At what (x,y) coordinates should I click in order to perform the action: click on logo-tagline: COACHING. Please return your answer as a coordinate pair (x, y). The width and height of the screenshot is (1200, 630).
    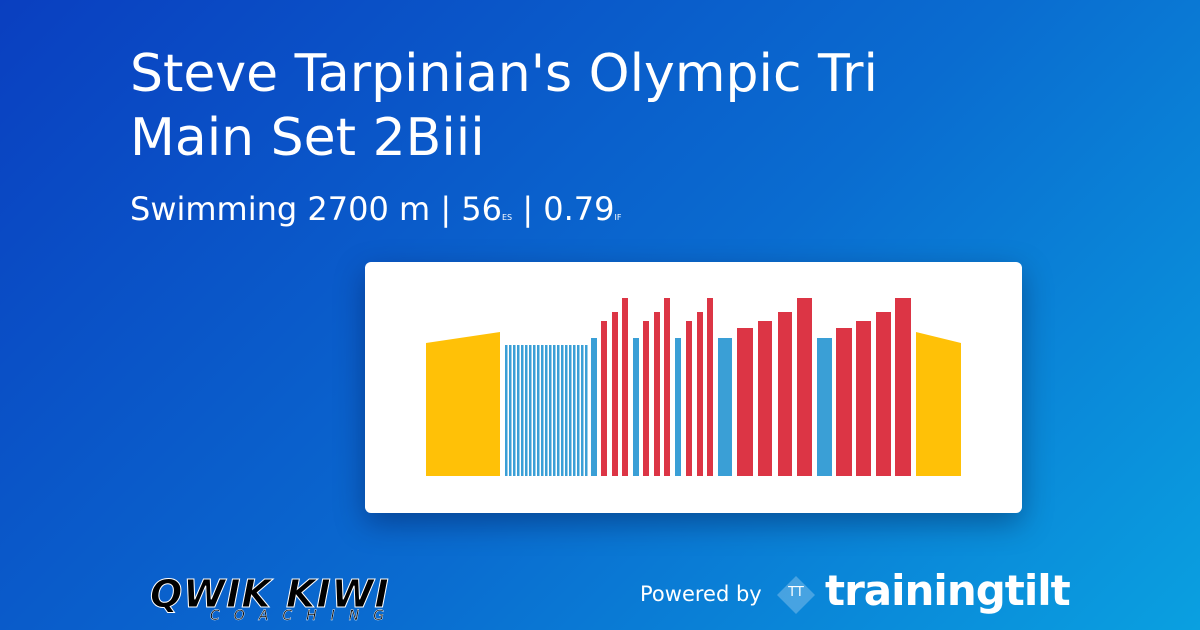
    Looking at the image, I should click on (304, 616).